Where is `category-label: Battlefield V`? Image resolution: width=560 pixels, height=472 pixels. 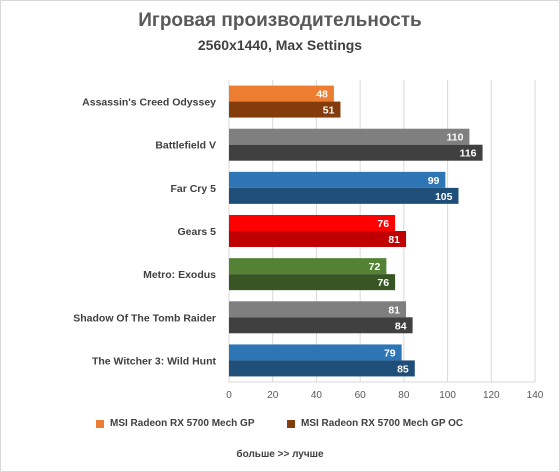
category-label: Battlefield V is located at coordinates (185, 146).